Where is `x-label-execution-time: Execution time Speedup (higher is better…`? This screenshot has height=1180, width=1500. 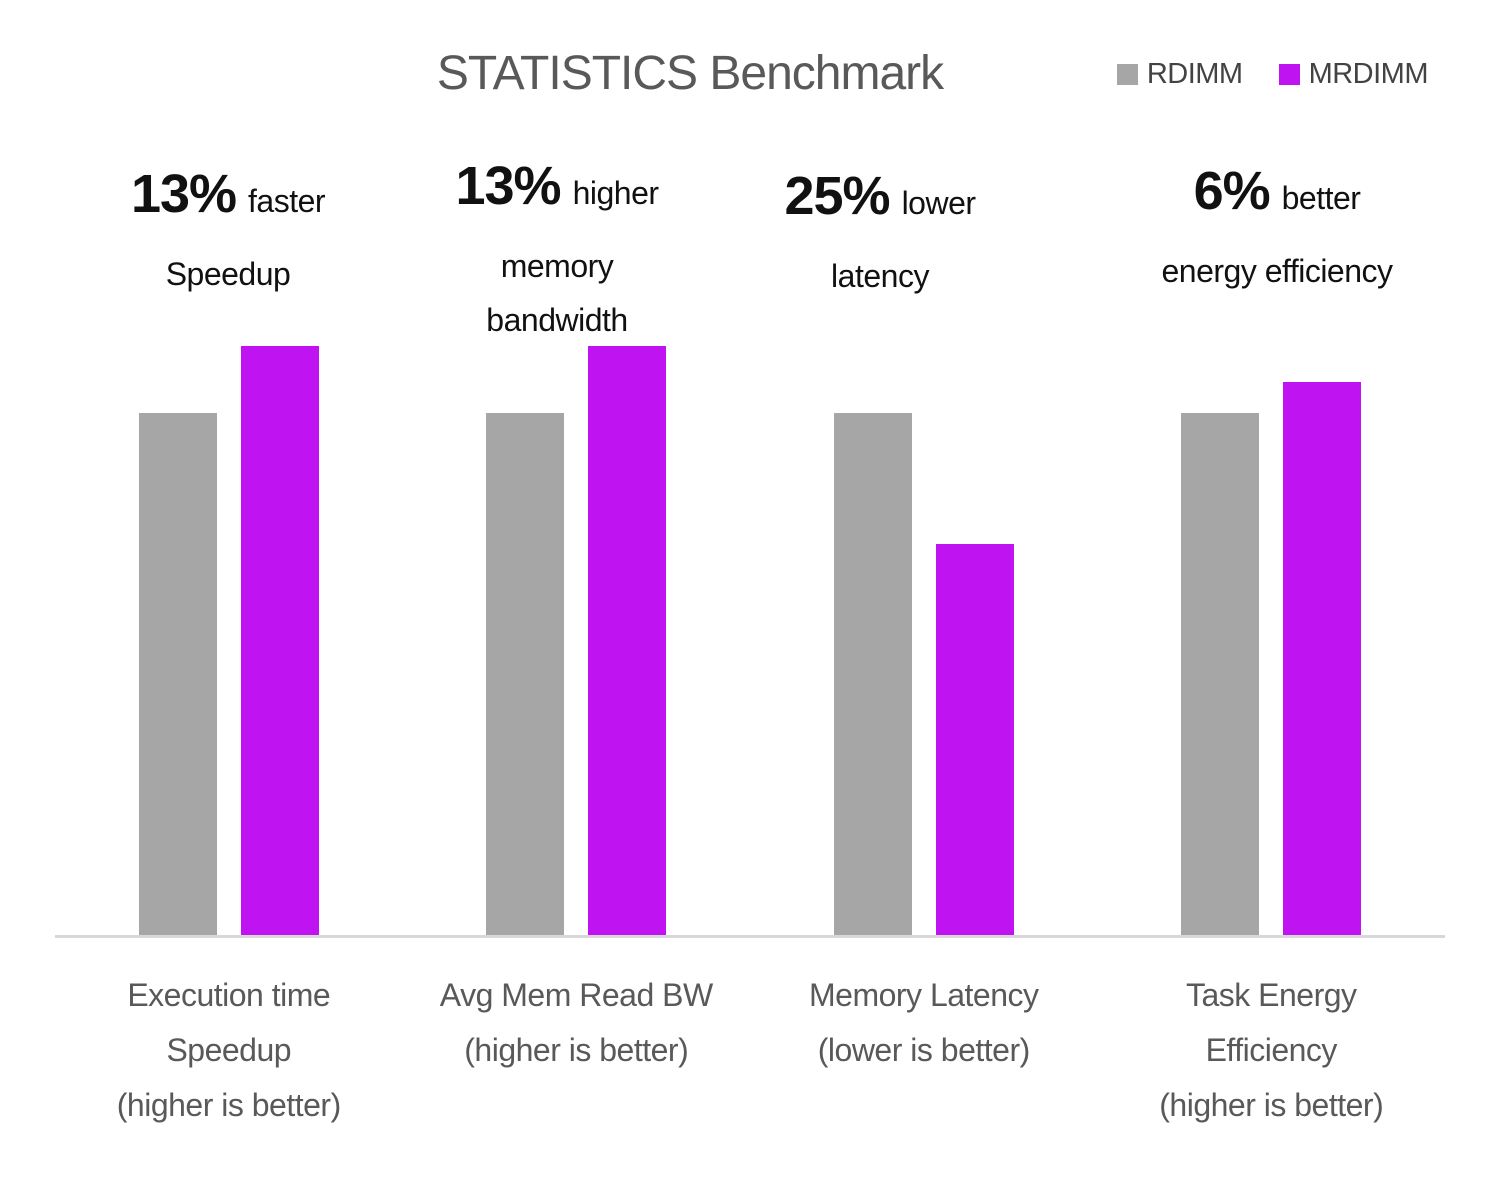 x-label-execution-time: Execution time Speedup (higher is better… is located at coordinates (229, 1050).